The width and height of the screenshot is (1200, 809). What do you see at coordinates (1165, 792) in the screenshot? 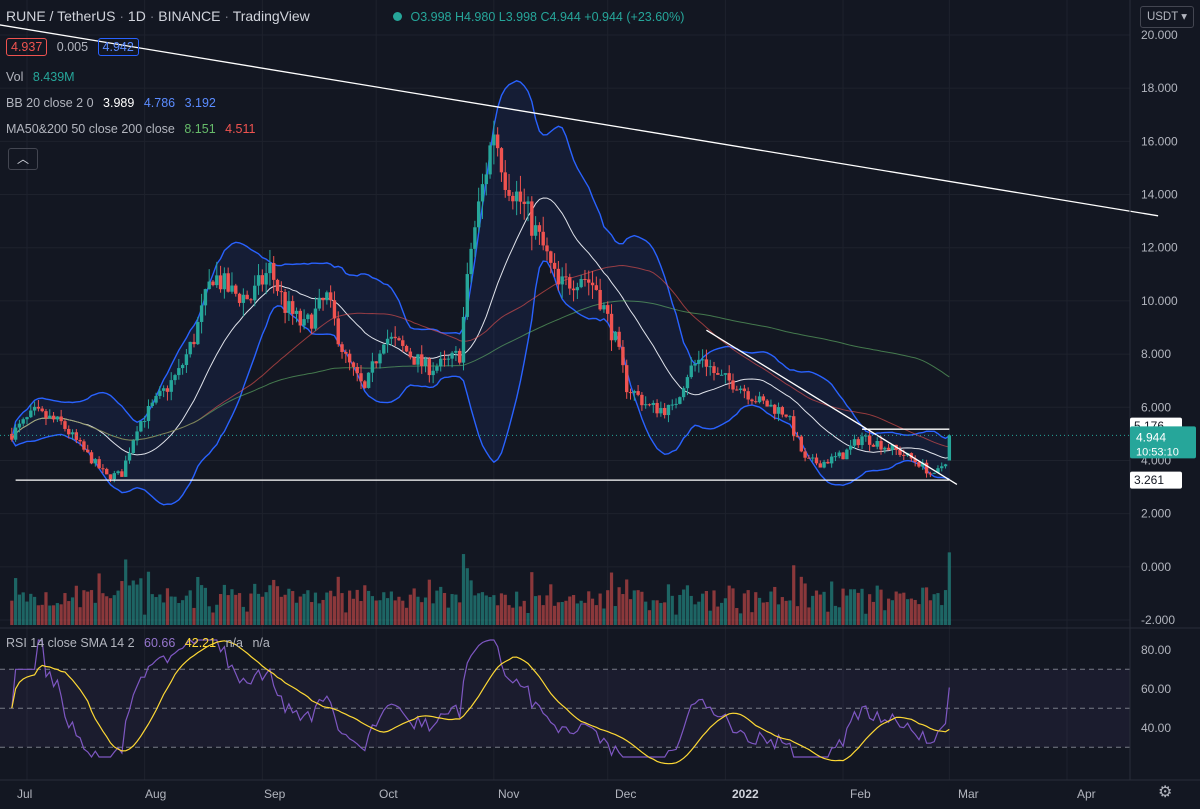
I see `gear-icon: ⚙` at bounding box center [1165, 792].